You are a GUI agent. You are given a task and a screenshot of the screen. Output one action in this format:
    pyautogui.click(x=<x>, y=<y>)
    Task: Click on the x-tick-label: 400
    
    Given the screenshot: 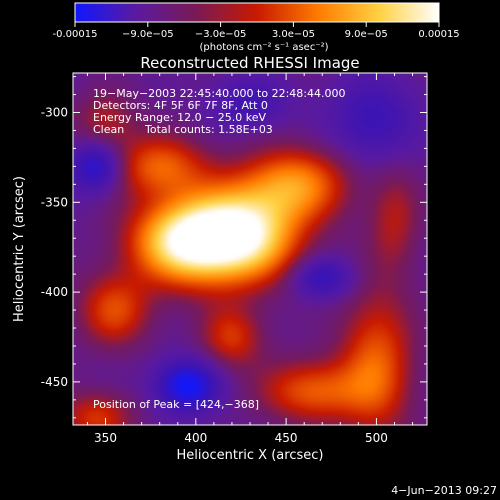 What is the action you would take?
    pyautogui.click(x=195, y=438)
    